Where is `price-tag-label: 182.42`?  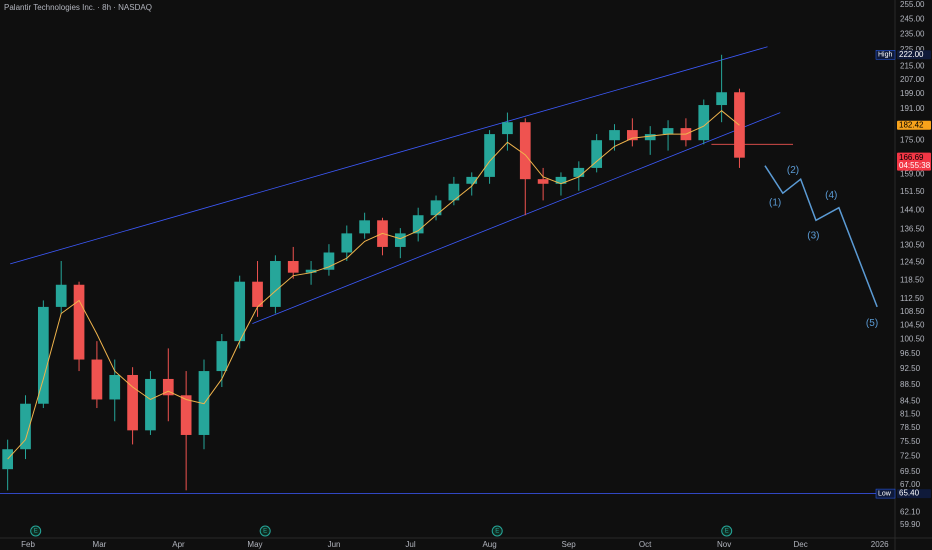
price-tag-label: 182.42 is located at coordinates (911, 124).